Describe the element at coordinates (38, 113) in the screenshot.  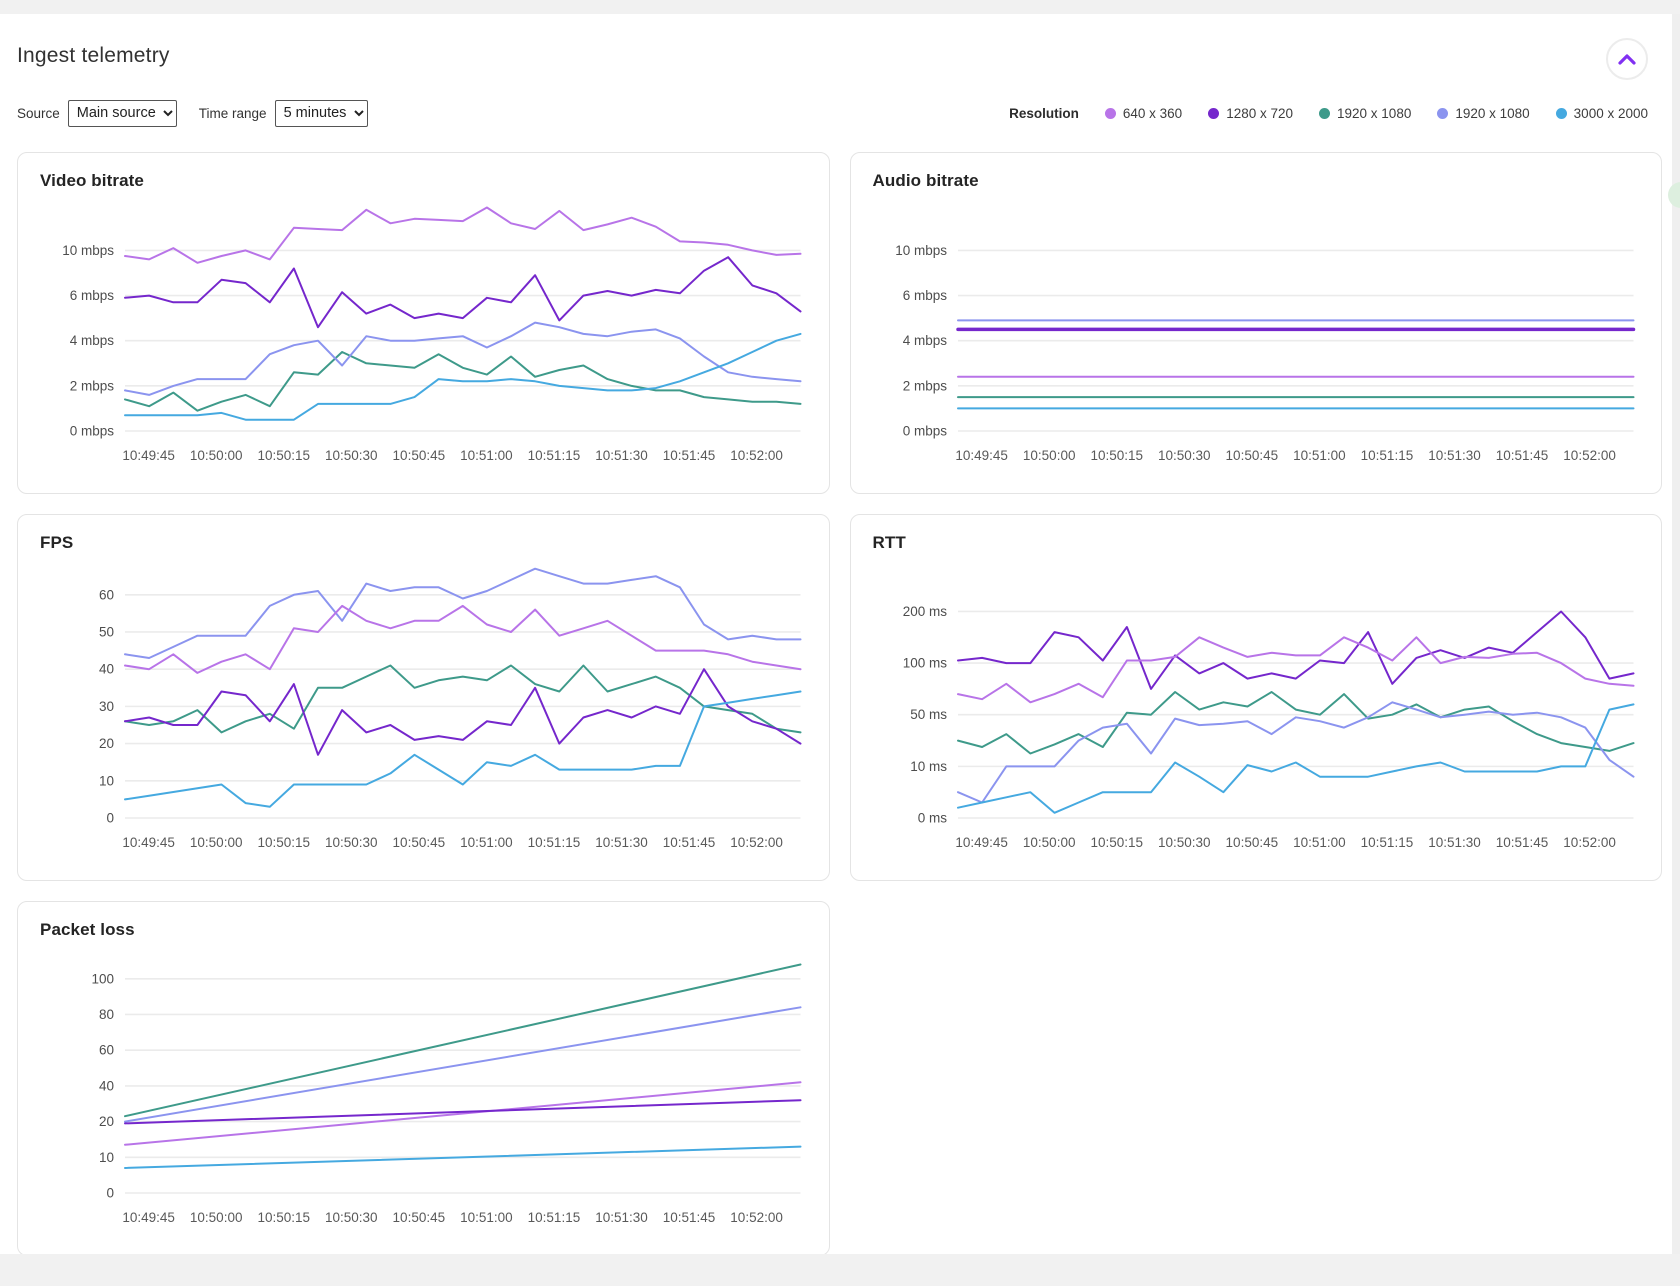
I see `source-label: Source` at that location.